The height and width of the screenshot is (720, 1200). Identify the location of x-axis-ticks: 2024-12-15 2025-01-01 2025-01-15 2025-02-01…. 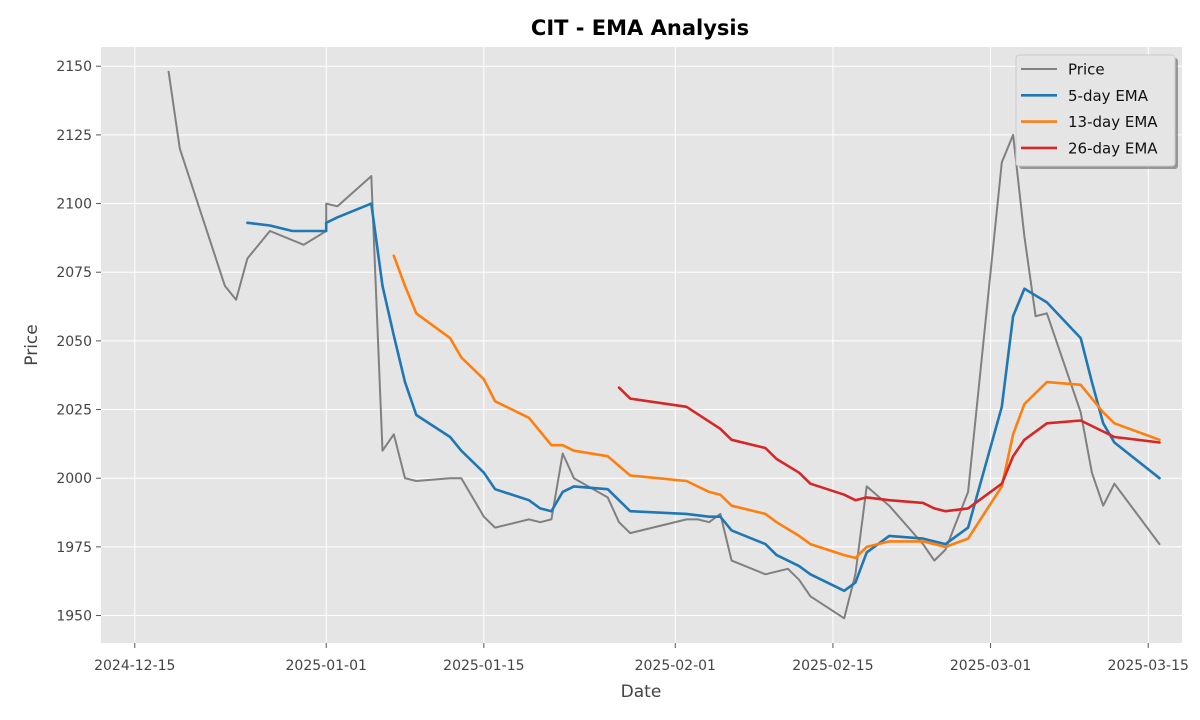
(641, 658).